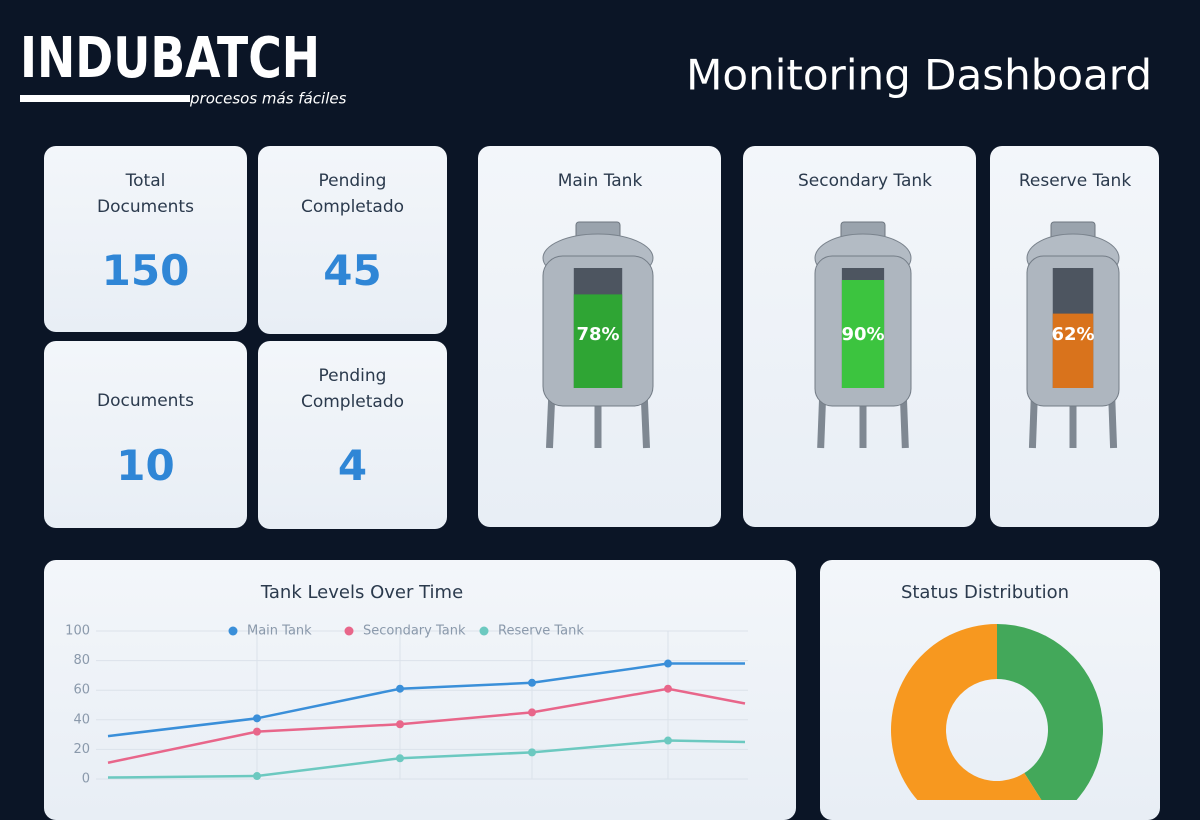 This screenshot has height=820, width=1200. What do you see at coordinates (81, 749) in the screenshot?
I see `y-tick-label: 20` at bounding box center [81, 749].